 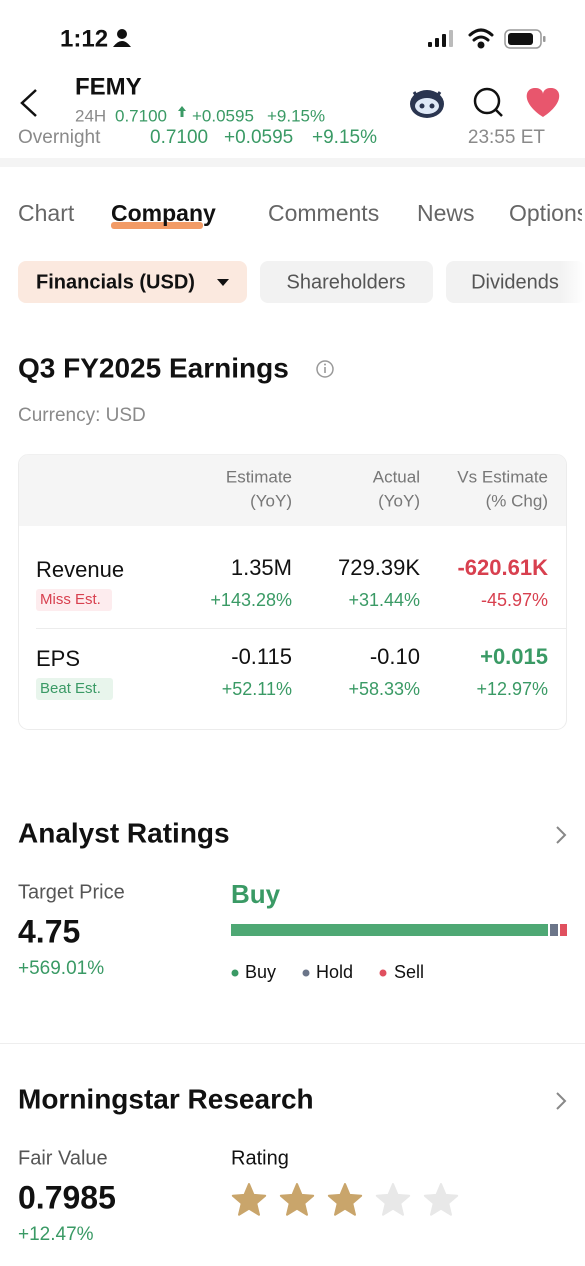 What do you see at coordinates (46, 213) in the screenshot?
I see `tab: Chart` at bounding box center [46, 213].